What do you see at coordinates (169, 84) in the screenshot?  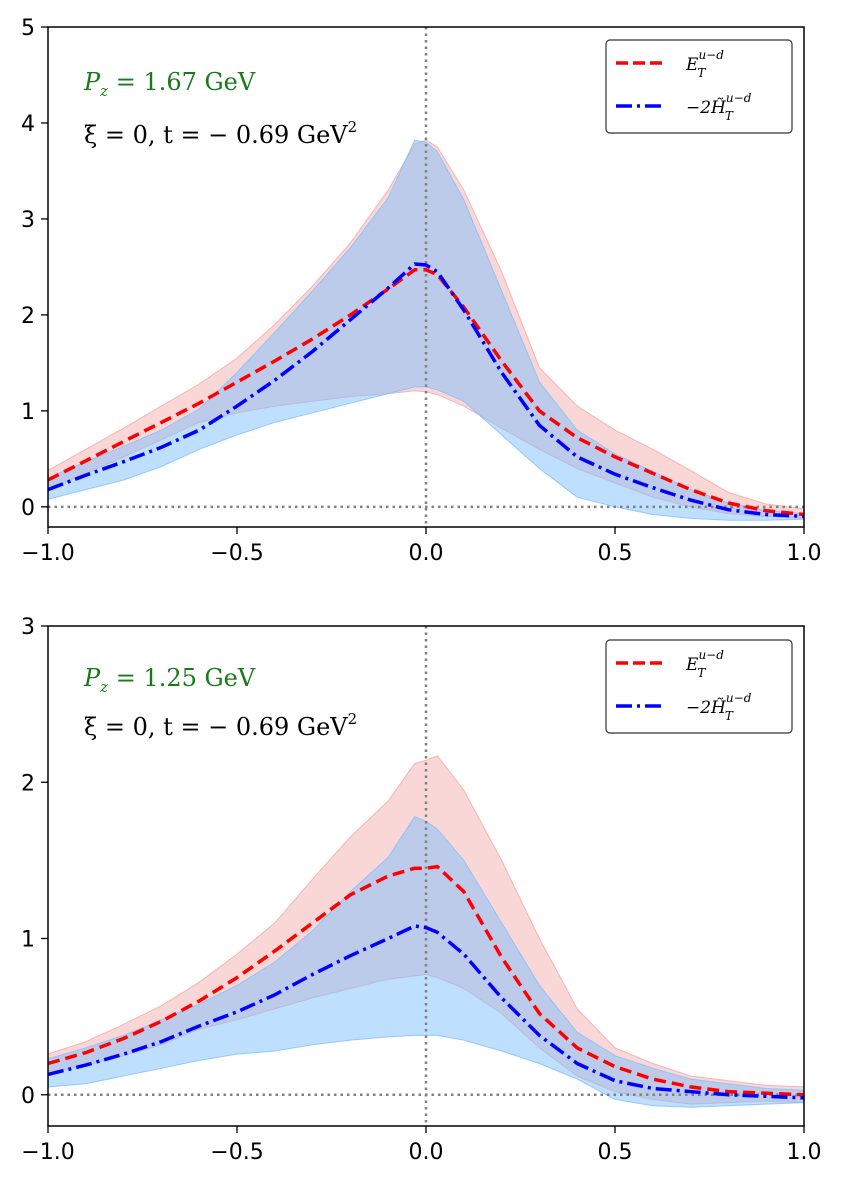 I see `momentum-annotation: Pz = 1.67 GeV` at bounding box center [169, 84].